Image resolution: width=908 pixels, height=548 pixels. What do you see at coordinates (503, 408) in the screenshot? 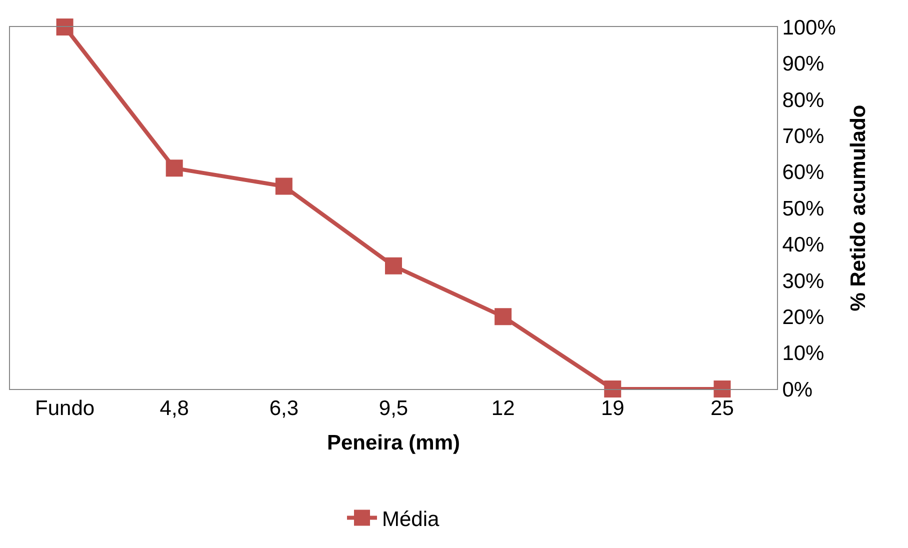
I see `x-tick-label: 12` at bounding box center [503, 408].